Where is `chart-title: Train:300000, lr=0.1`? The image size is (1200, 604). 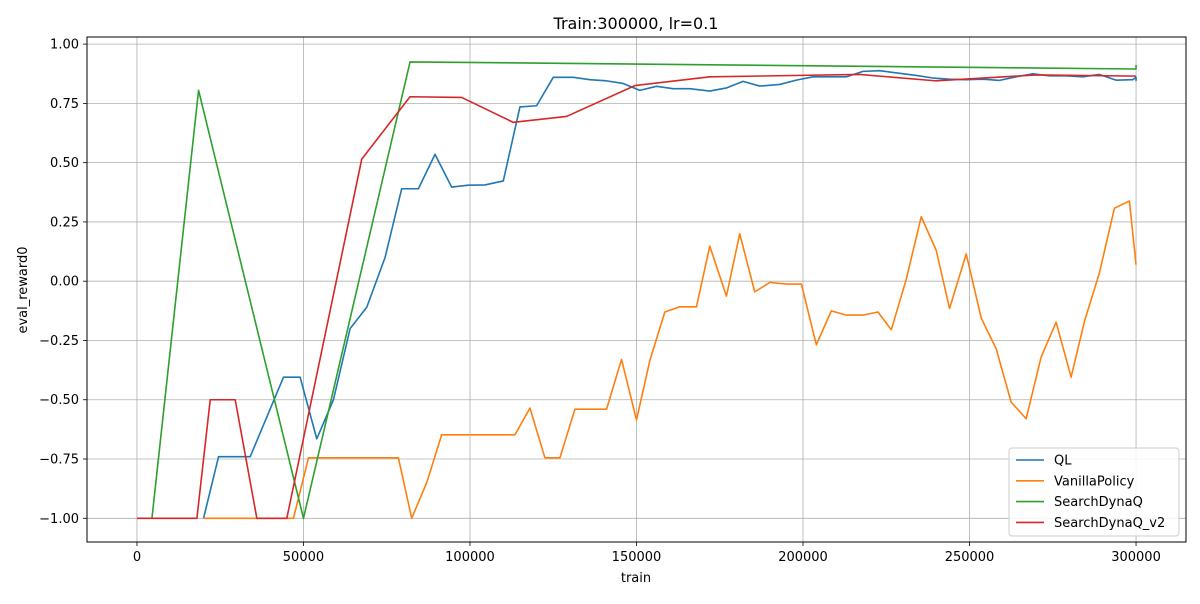
chart-title: Train:300000, lr=0.1 is located at coordinates (636, 23).